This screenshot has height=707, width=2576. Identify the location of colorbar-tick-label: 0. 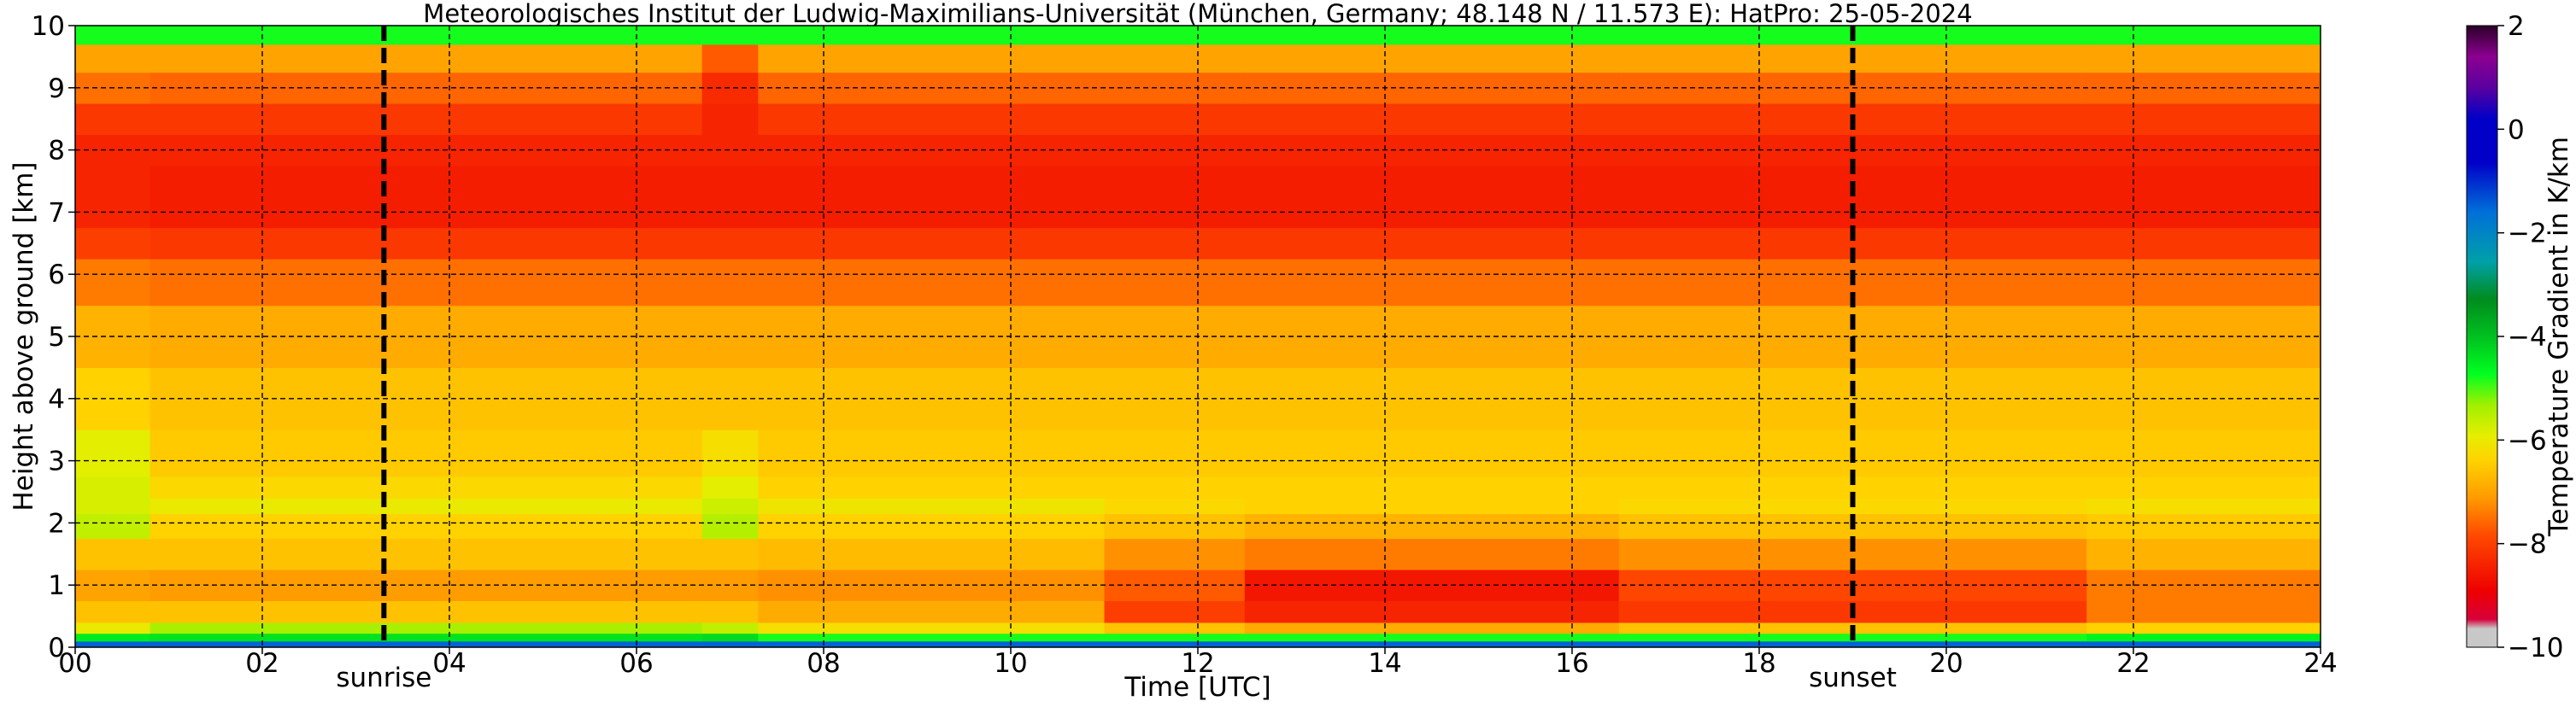
(2516, 129).